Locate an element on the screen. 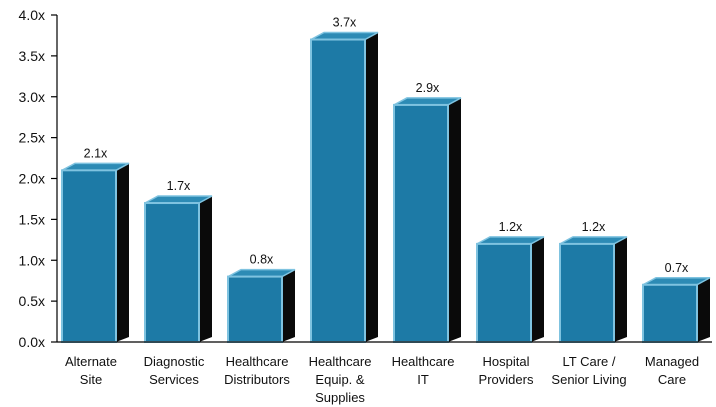 The height and width of the screenshot is (407, 716). category-label: Alternate Site is located at coordinates (91, 370).